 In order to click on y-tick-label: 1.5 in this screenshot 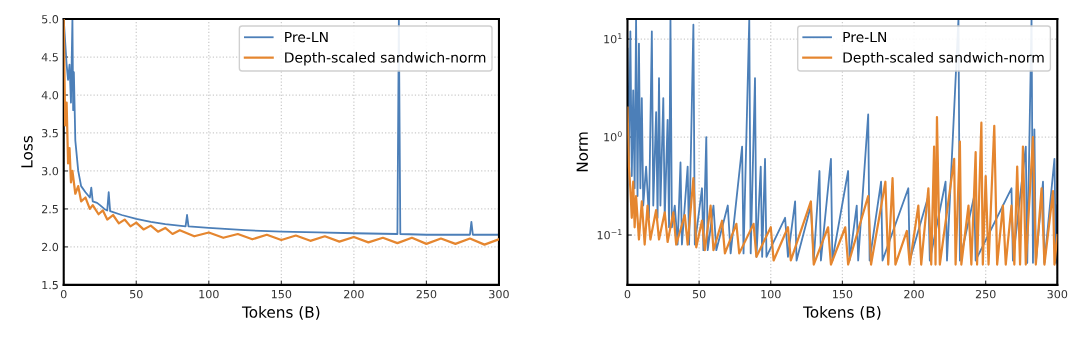, I will do `click(50, 285)`.